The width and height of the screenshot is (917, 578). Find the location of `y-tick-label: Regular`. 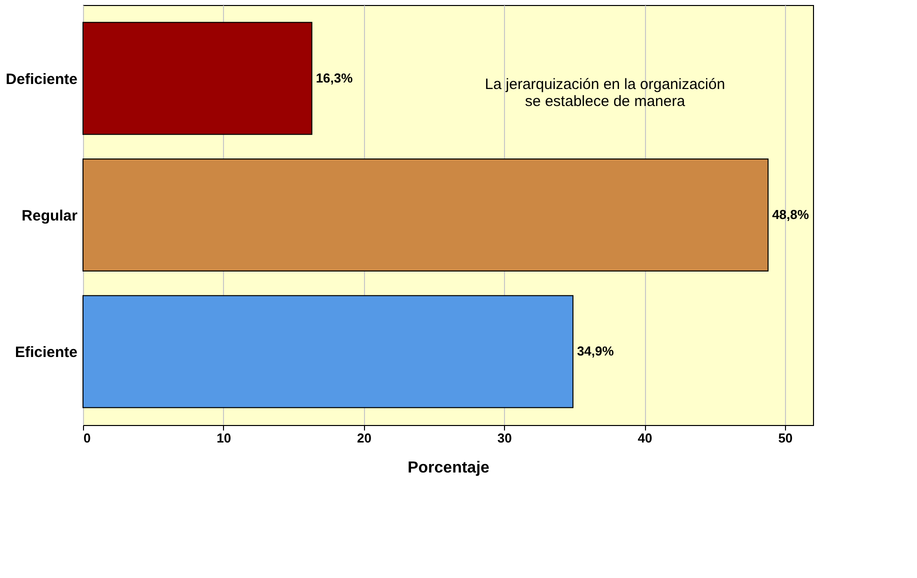

y-tick-label: Regular is located at coordinates (50, 216).